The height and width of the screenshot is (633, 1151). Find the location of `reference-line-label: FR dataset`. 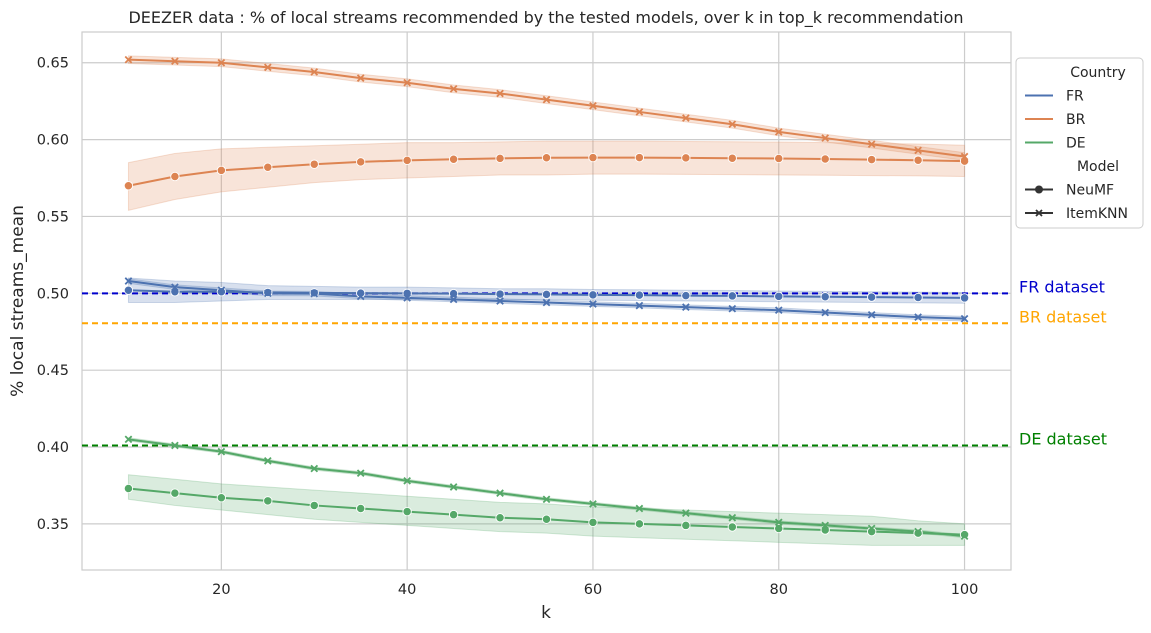

reference-line-label: FR dataset is located at coordinates (1062, 286).